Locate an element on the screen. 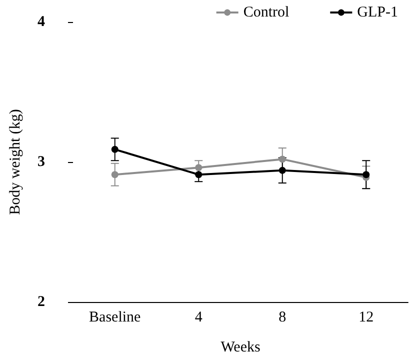  y-tick-label: 2 is located at coordinates (41, 302).